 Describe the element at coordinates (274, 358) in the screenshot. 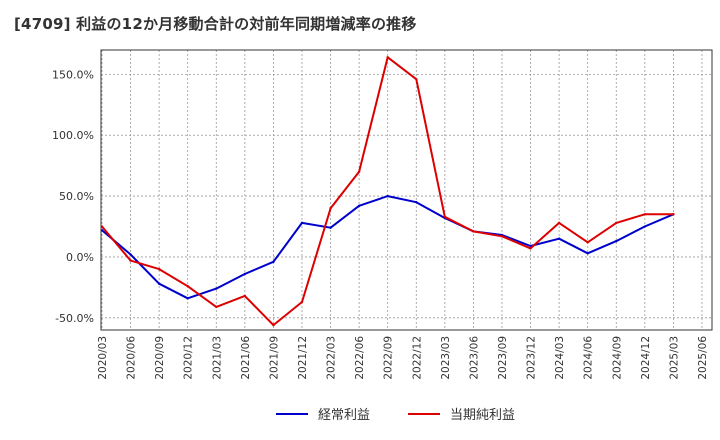

I see `x-tick-label: 2021/09` at that location.